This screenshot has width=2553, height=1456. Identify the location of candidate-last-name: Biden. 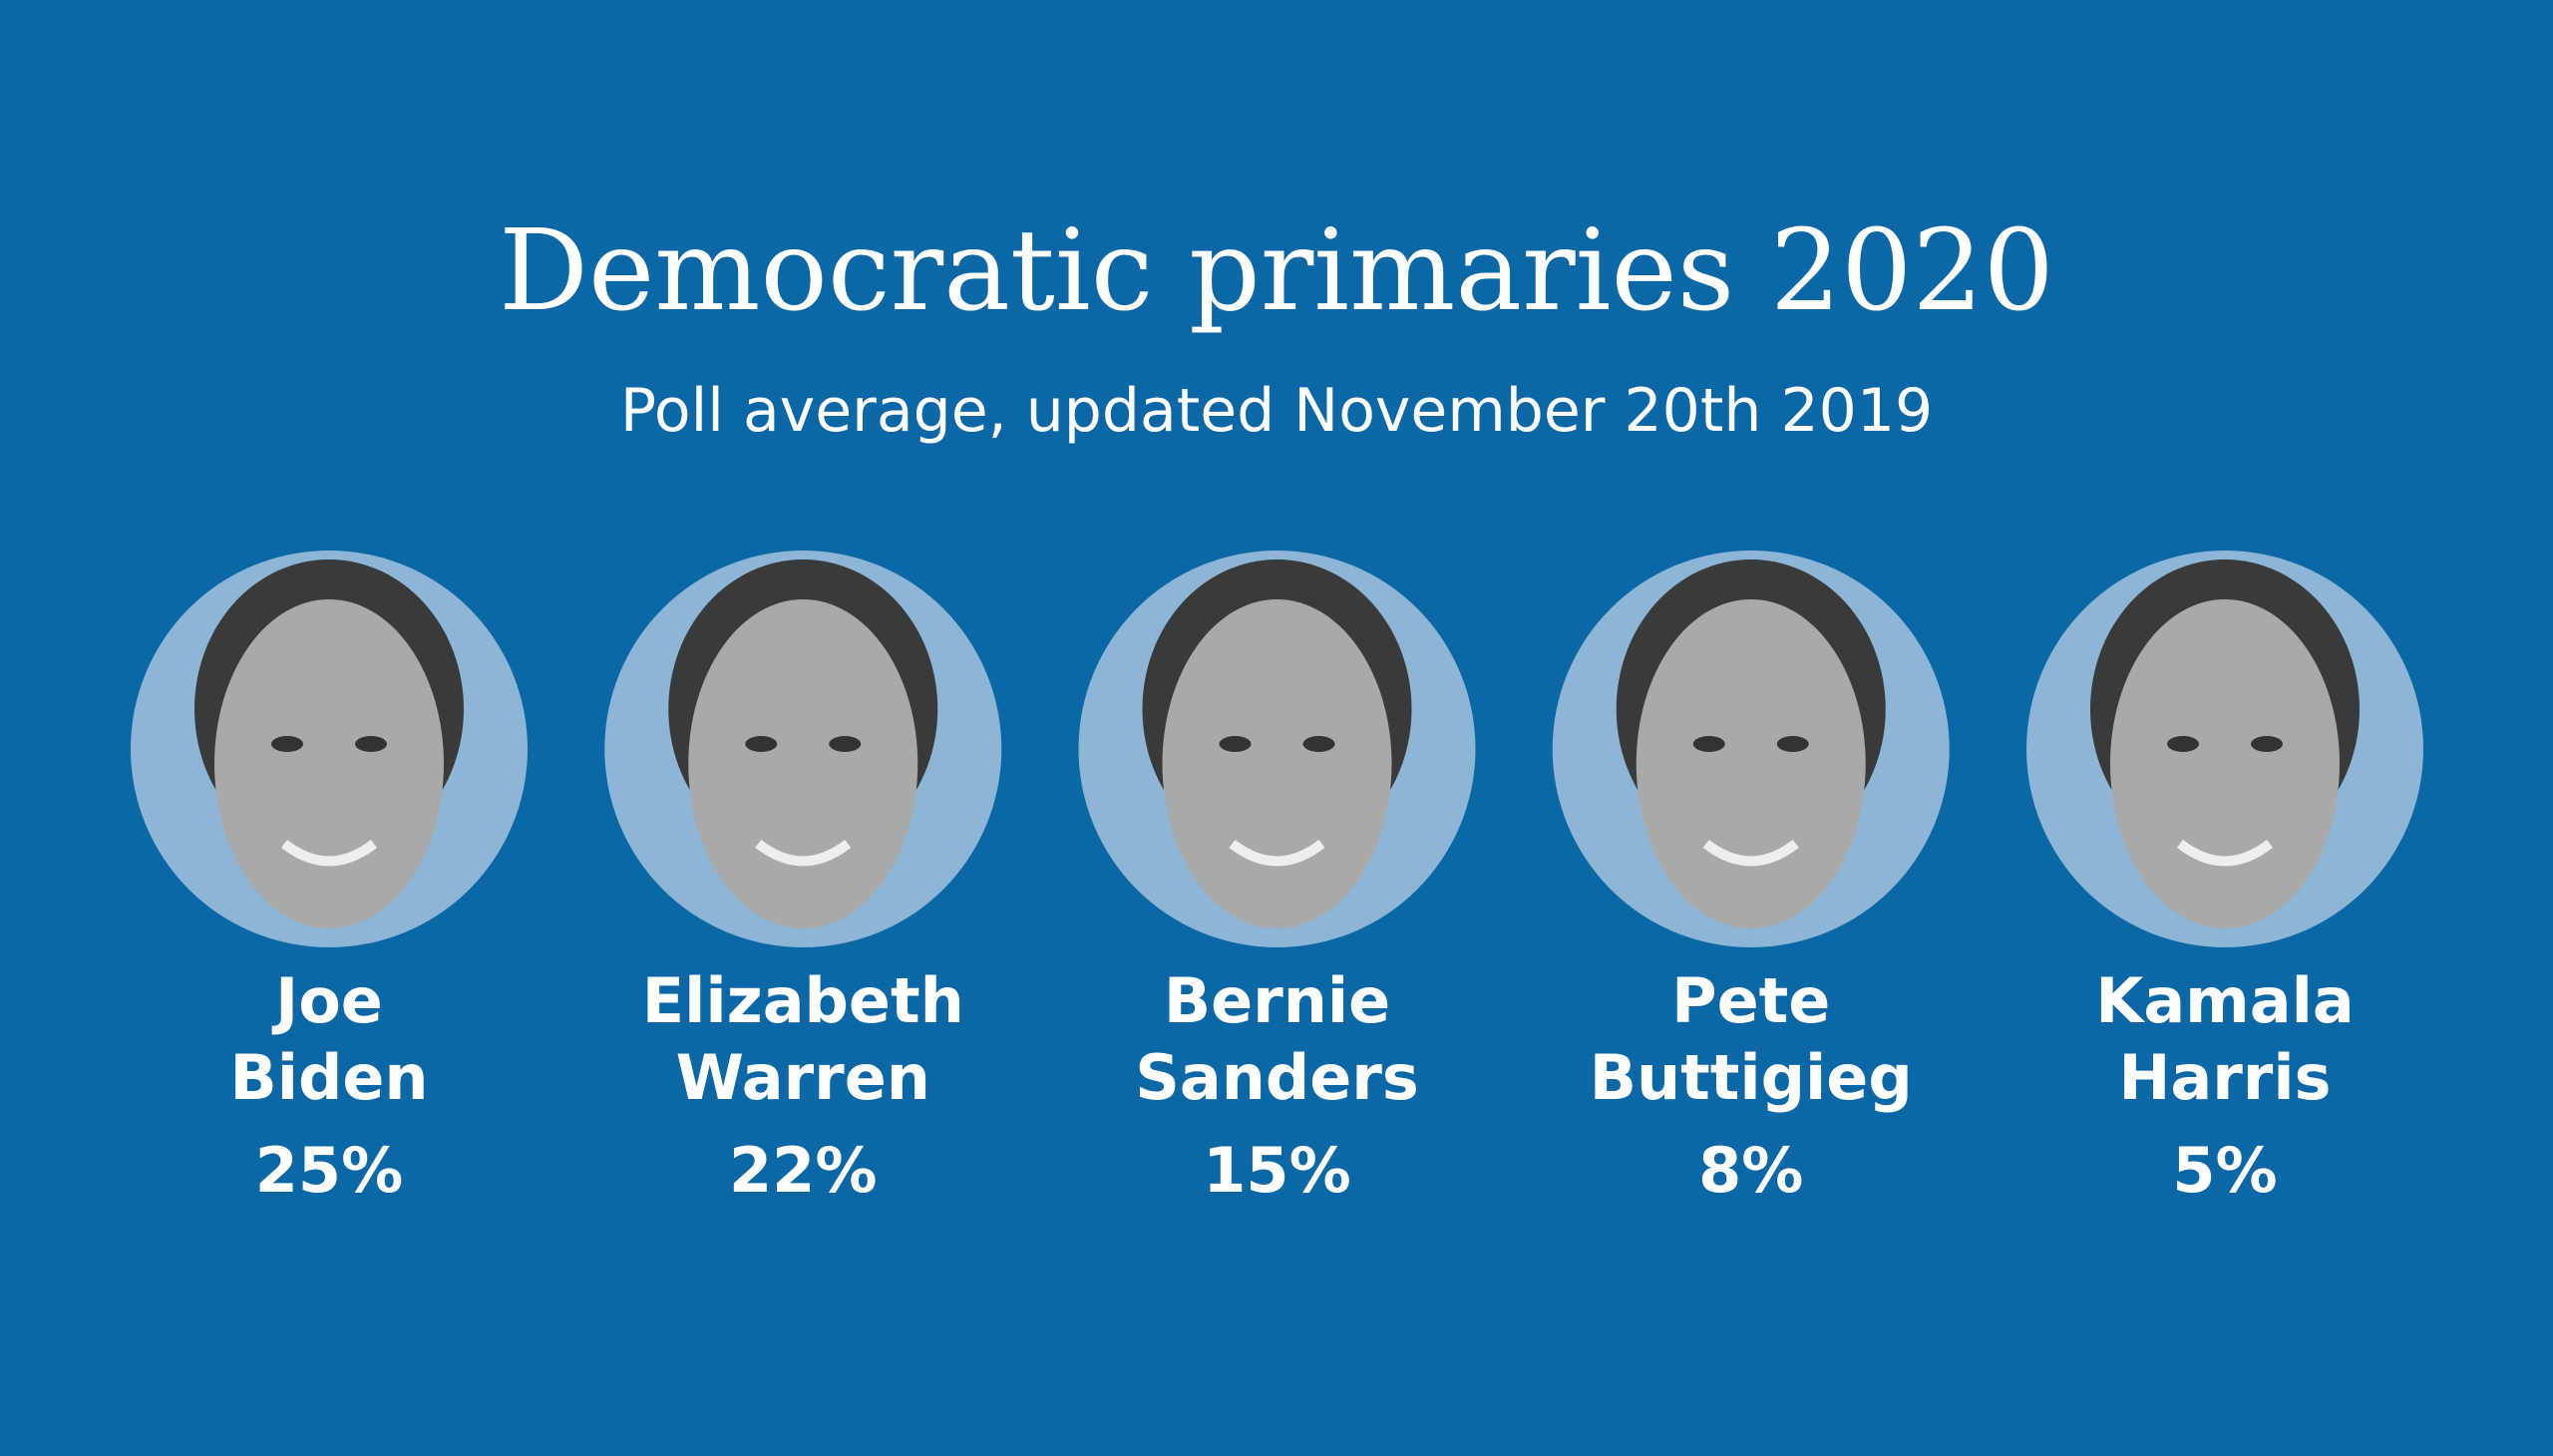
(329, 1077).